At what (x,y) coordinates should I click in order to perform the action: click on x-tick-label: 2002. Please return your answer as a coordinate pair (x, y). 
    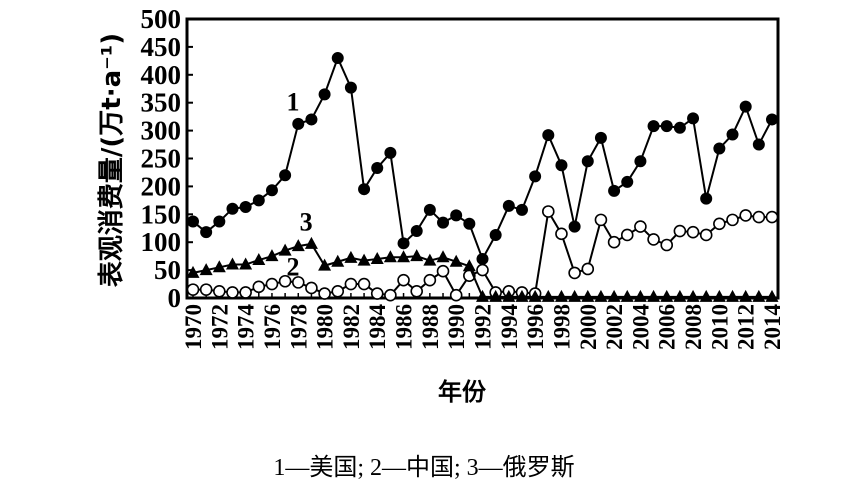
    Looking at the image, I should click on (614, 327).